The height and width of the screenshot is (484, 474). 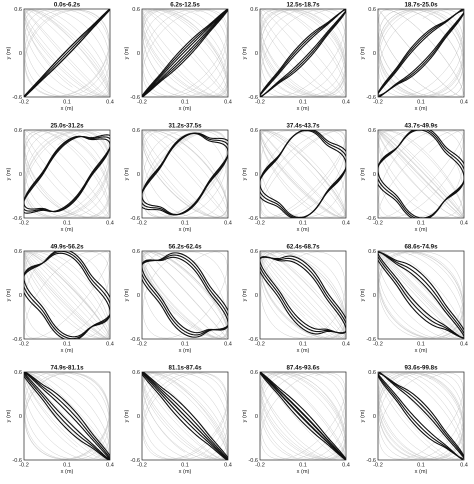 I want to click on panel-5: 25.0s-31.2s -0.2 0.1 0.4 0.6 0 -0.6 x (m) y (m), so click(x=60, y=178).